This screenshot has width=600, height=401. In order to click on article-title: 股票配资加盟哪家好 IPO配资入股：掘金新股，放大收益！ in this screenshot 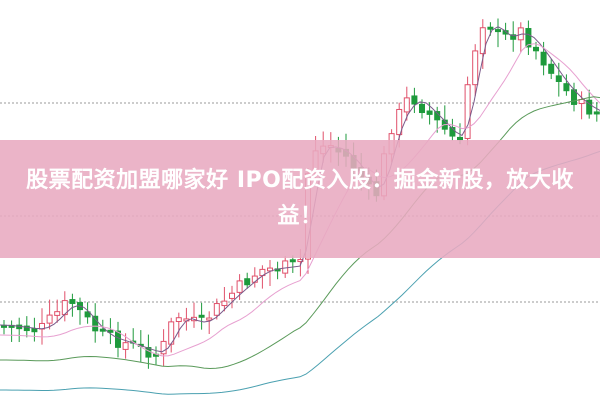, I will do `click(300, 198)`.